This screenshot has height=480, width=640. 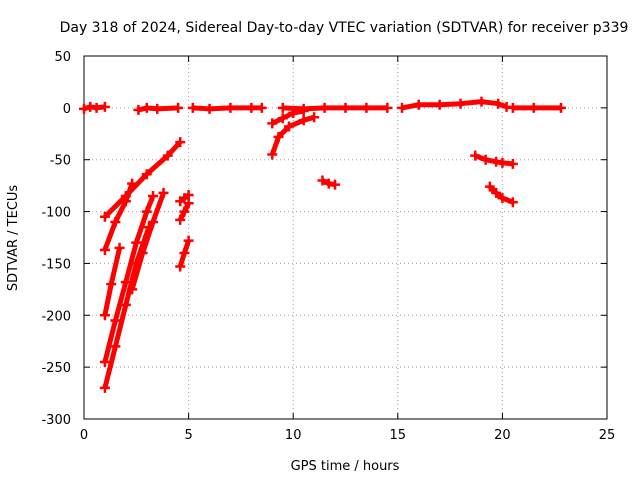 I want to click on x-tick-label: 20, so click(x=502, y=435).